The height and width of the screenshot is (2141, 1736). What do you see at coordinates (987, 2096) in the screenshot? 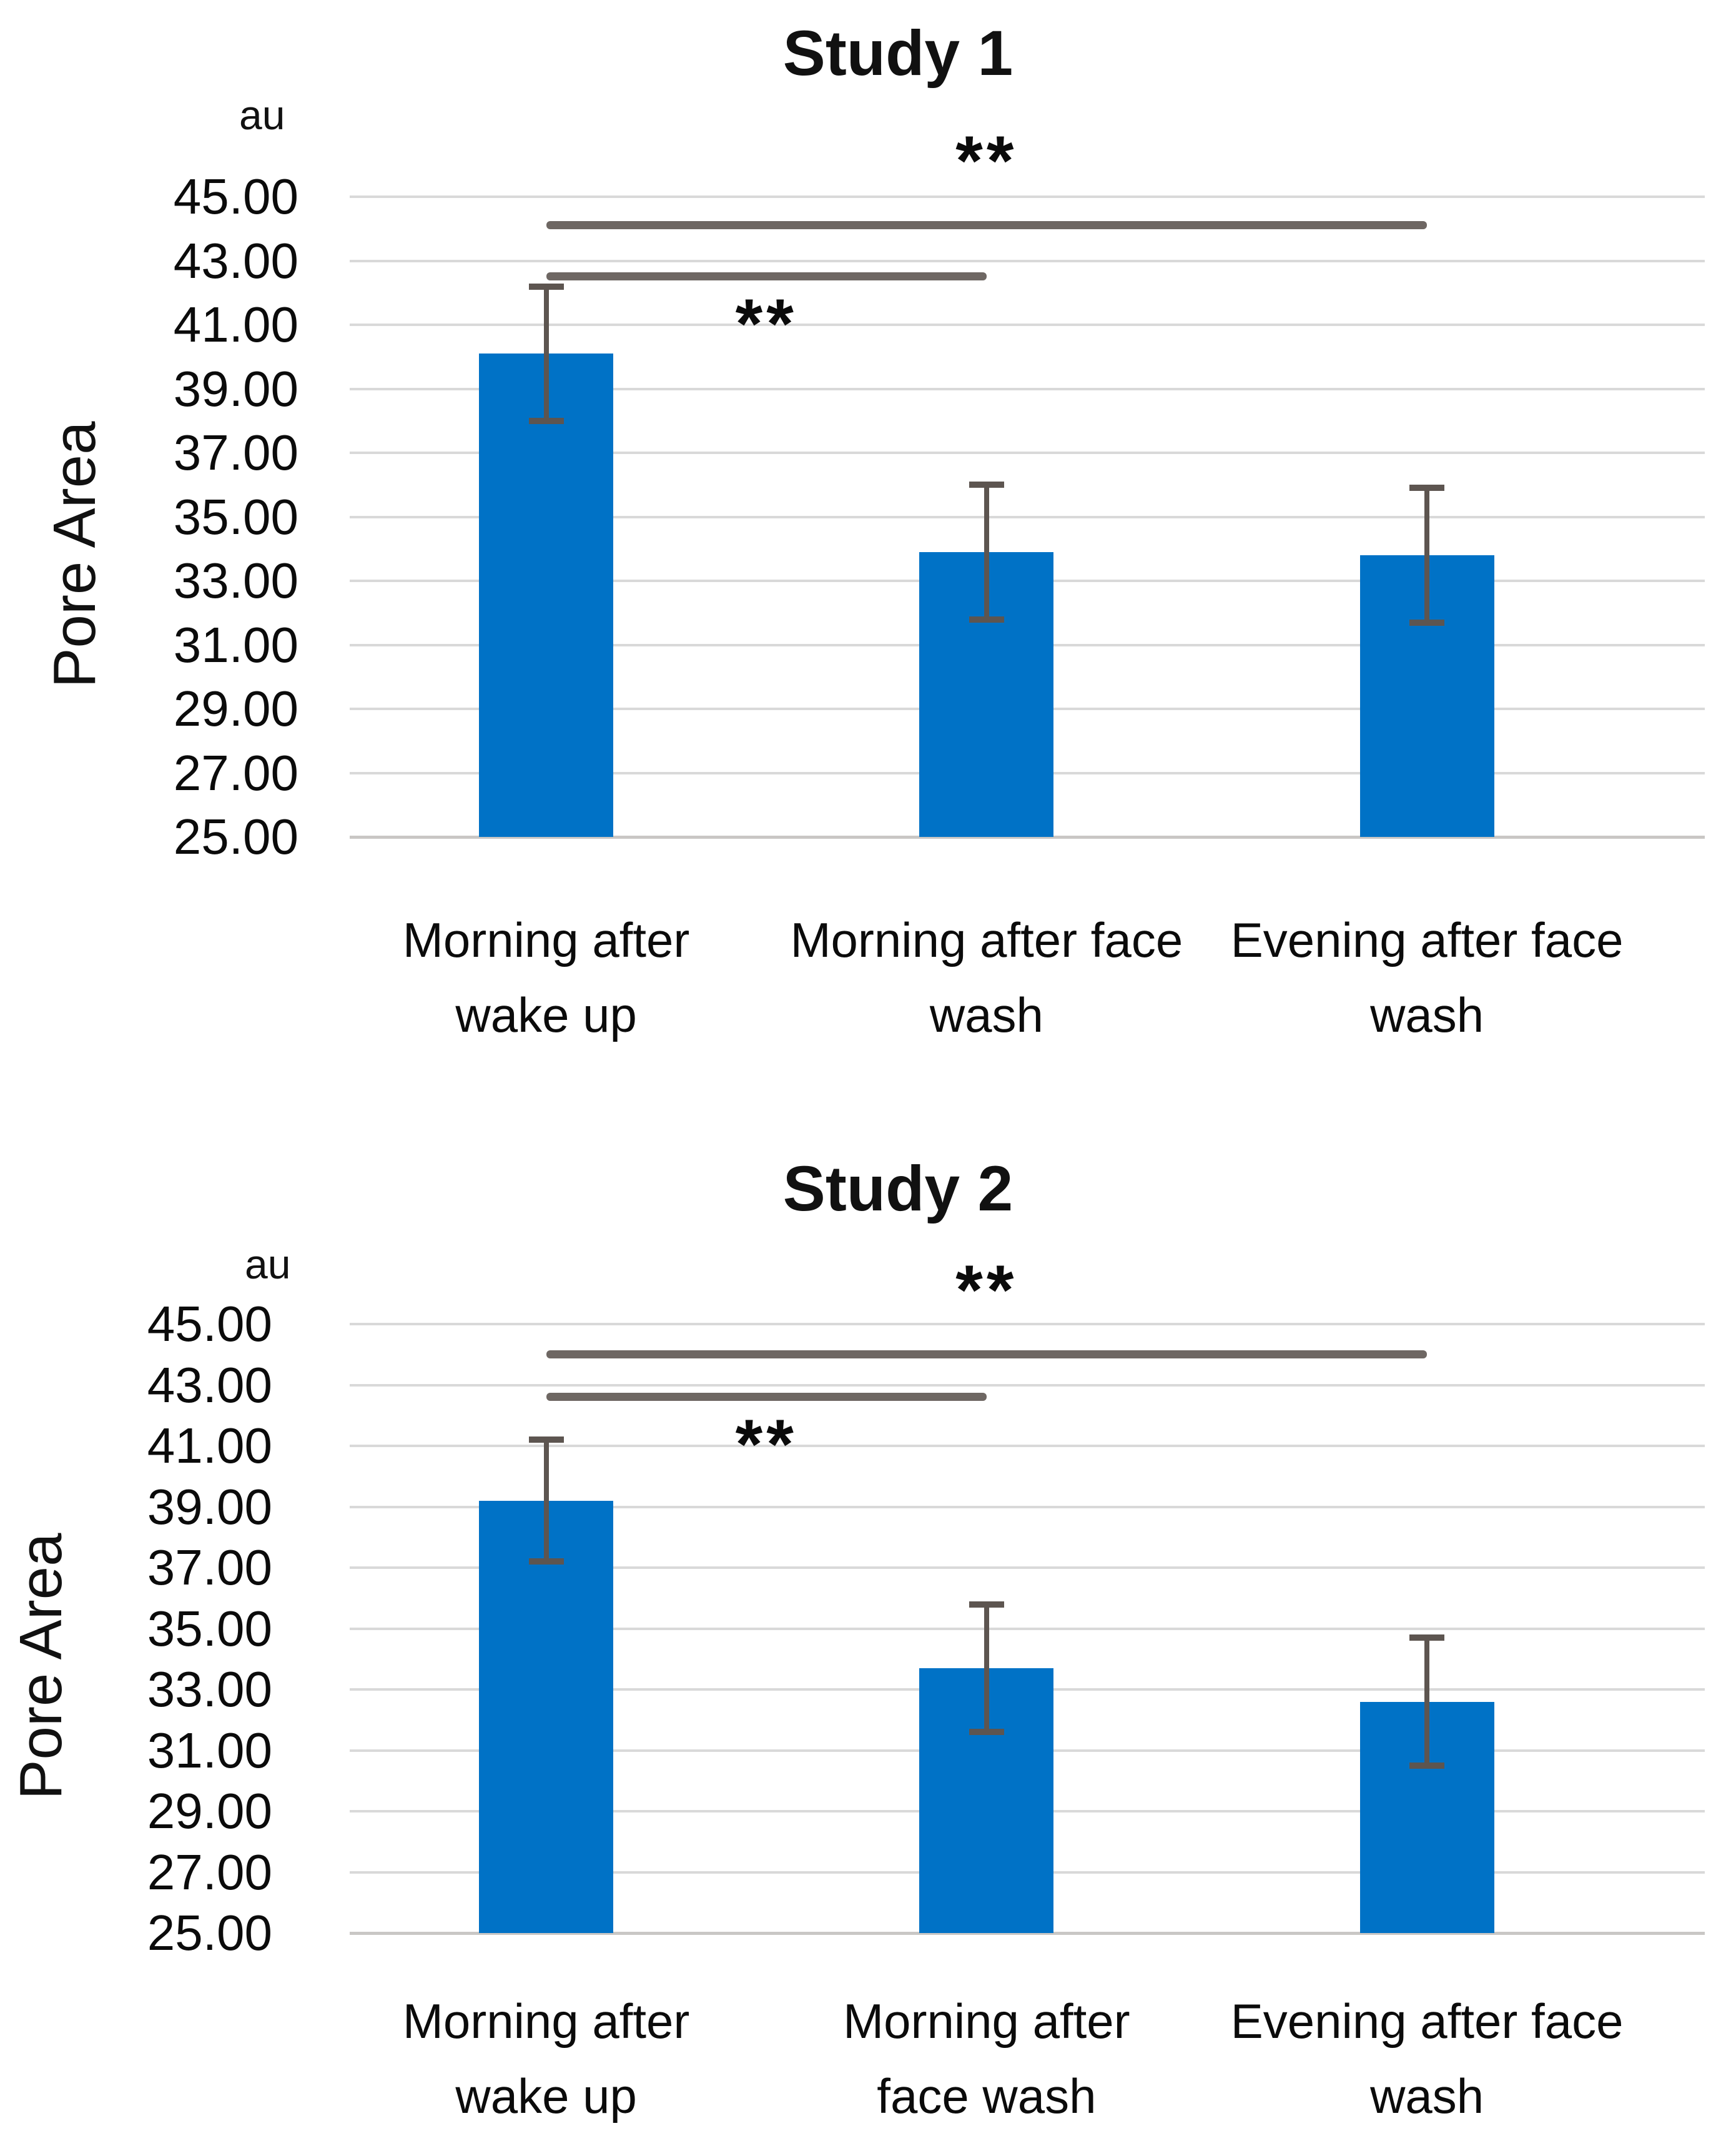
I see `x-category-label-line: face wash` at bounding box center [987, 2096].